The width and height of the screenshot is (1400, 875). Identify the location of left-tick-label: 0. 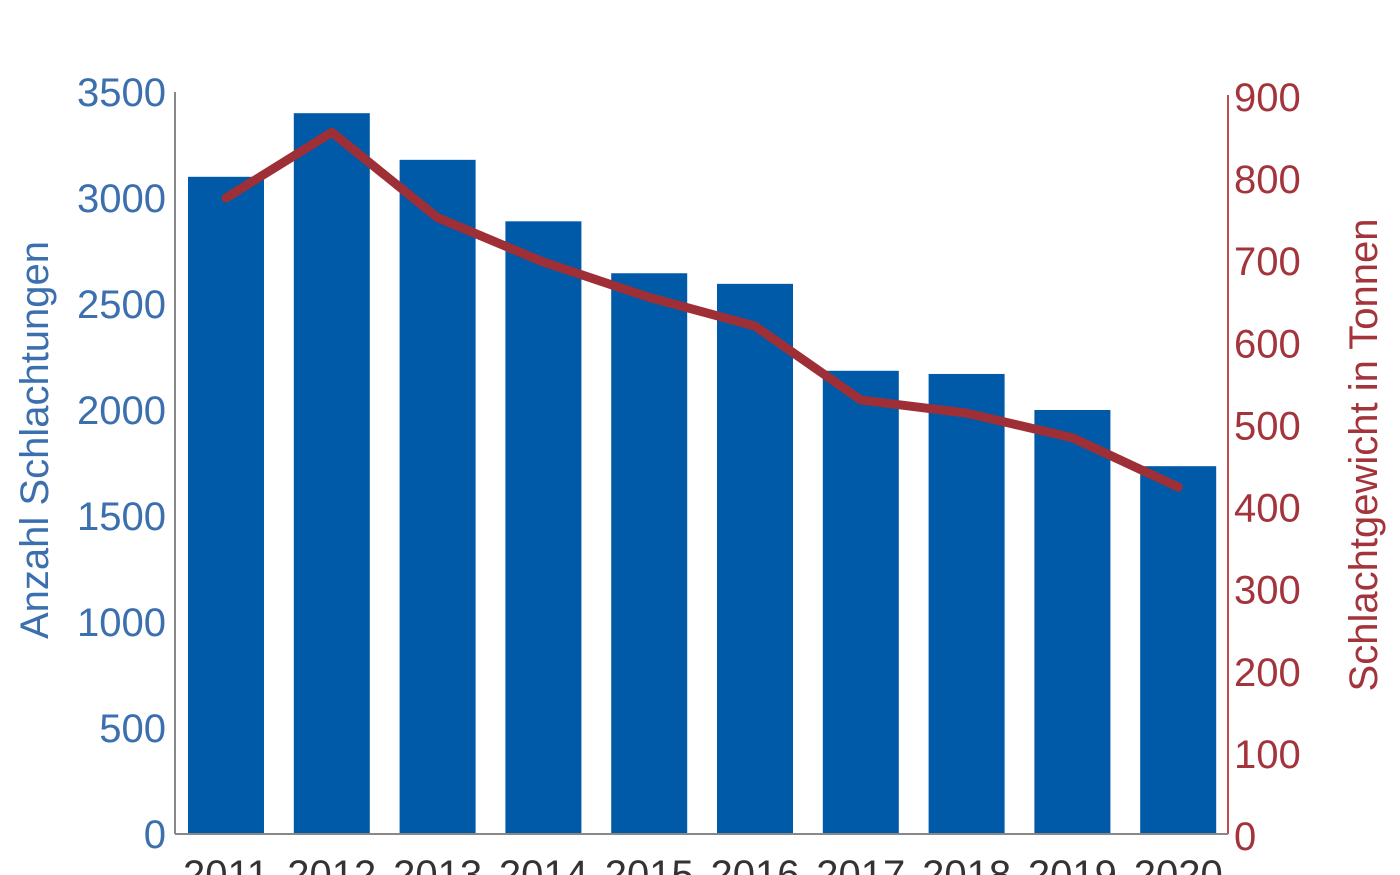
(155, 835).